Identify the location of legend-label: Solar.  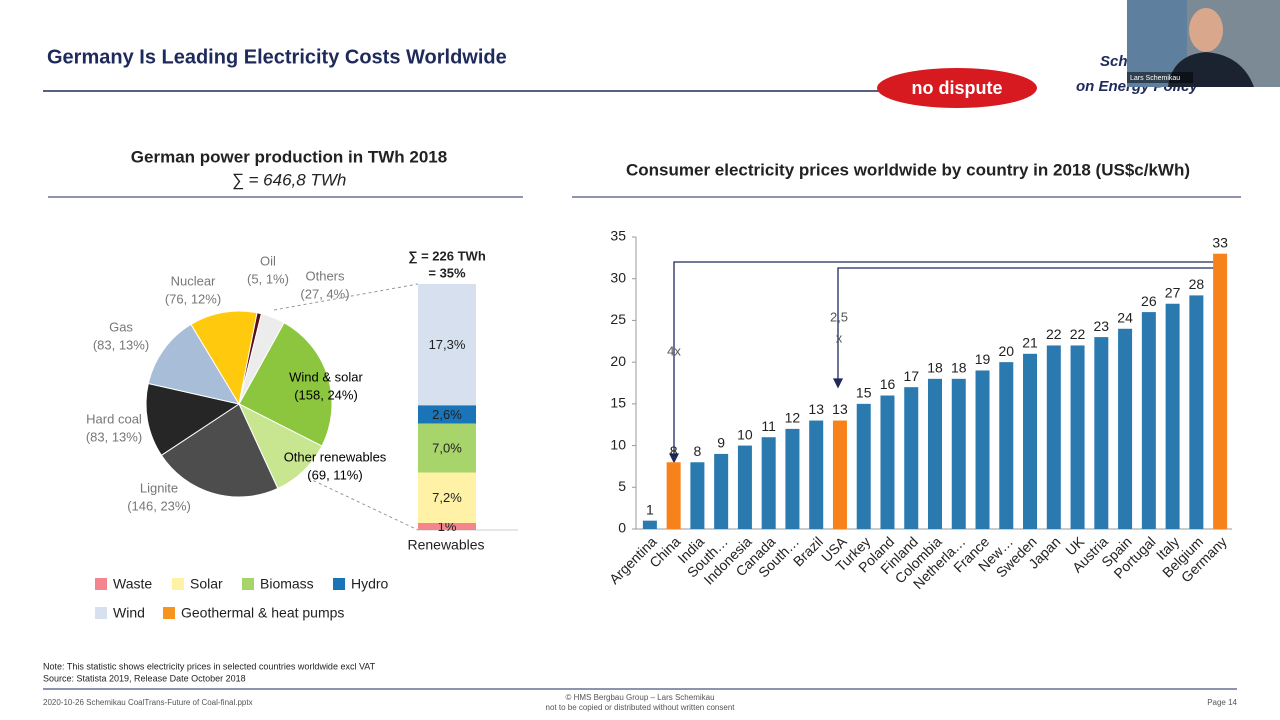
(206, 584).